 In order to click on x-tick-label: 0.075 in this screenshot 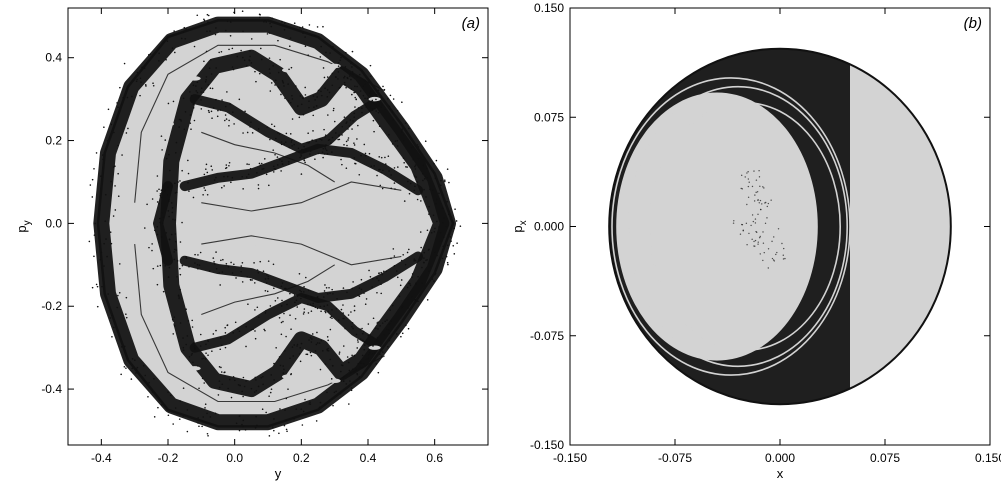, I will do `click(885, 458)`.